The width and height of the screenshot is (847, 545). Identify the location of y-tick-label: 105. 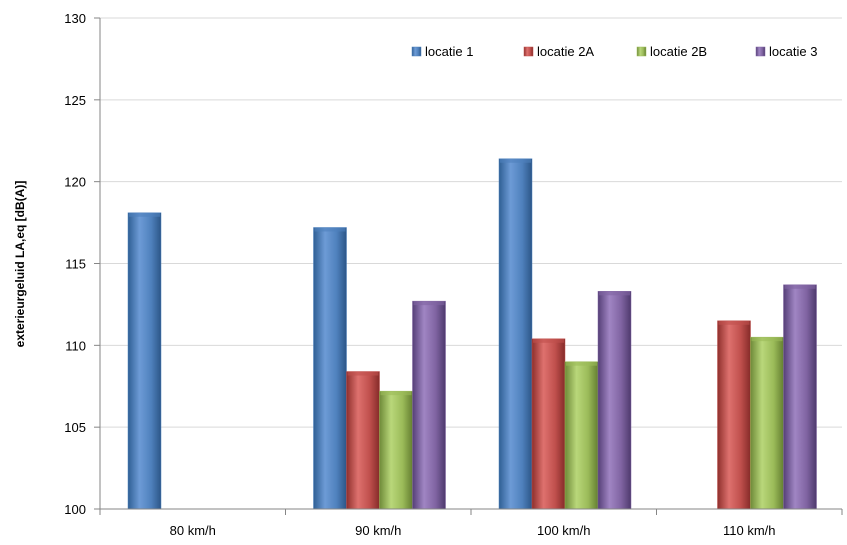
(75, 427).